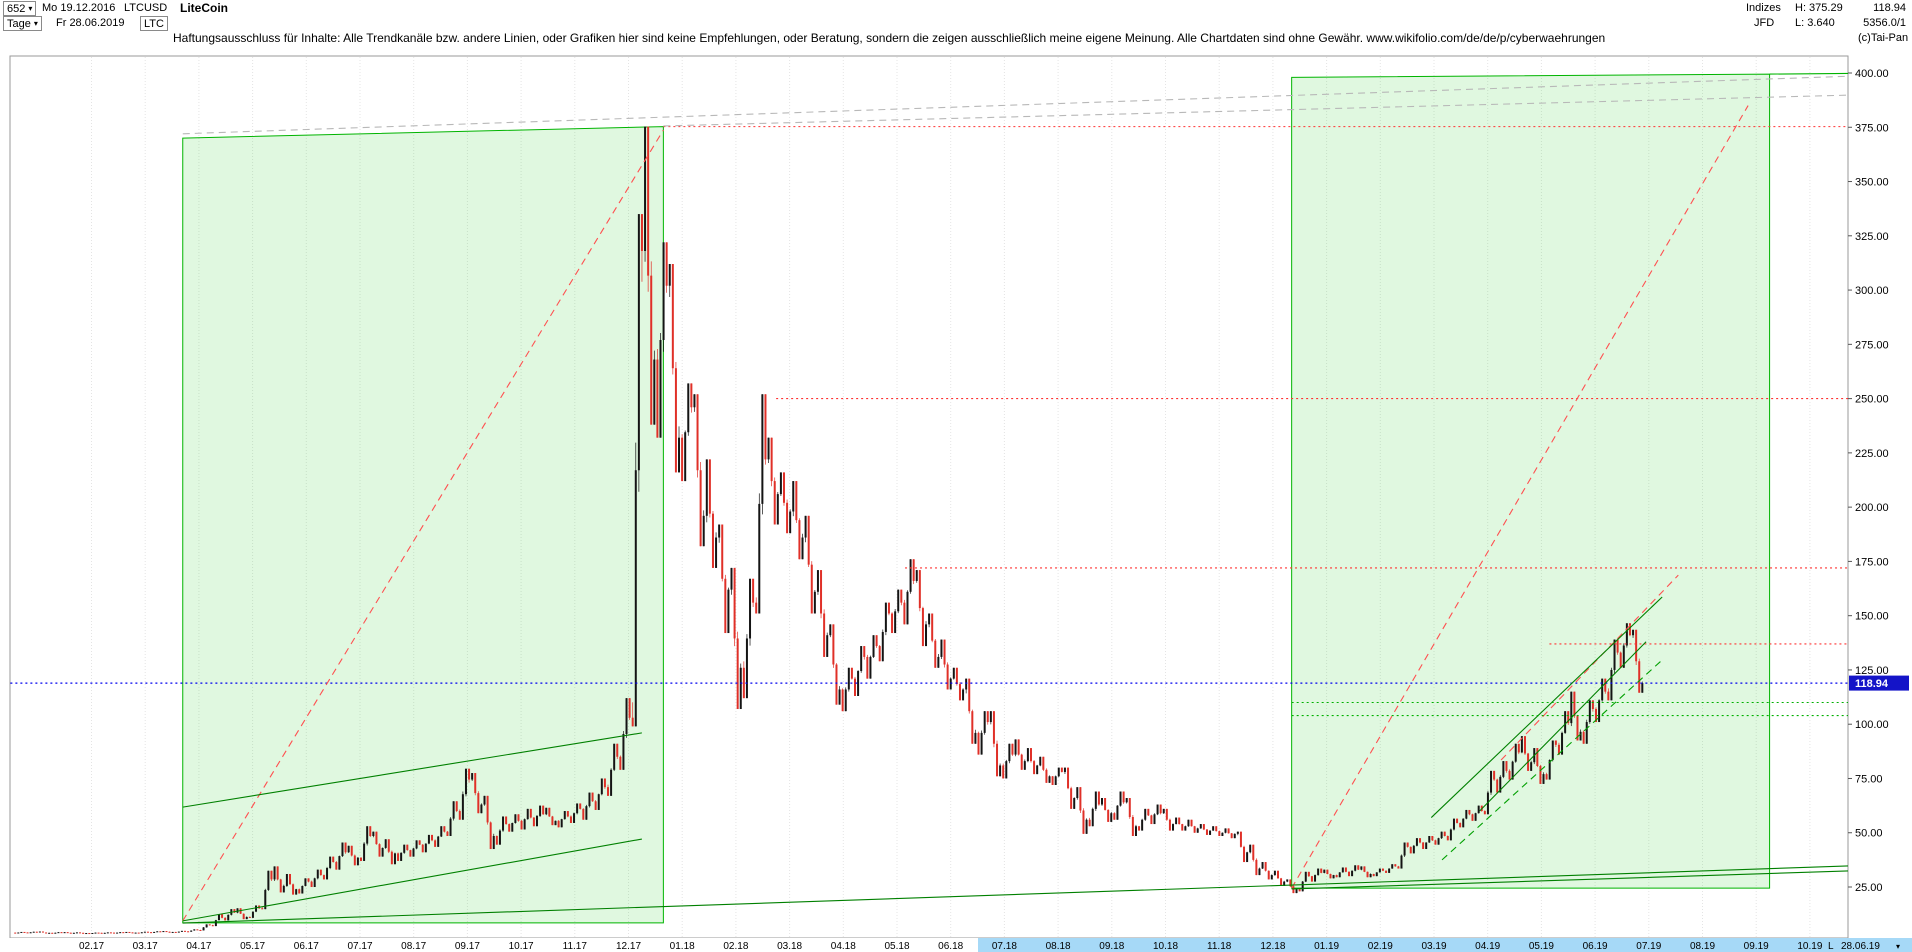 This screenshot has width=1912, height=952. I want to click on last-date-dropdown-icon: ▾, so click(1898, 946).